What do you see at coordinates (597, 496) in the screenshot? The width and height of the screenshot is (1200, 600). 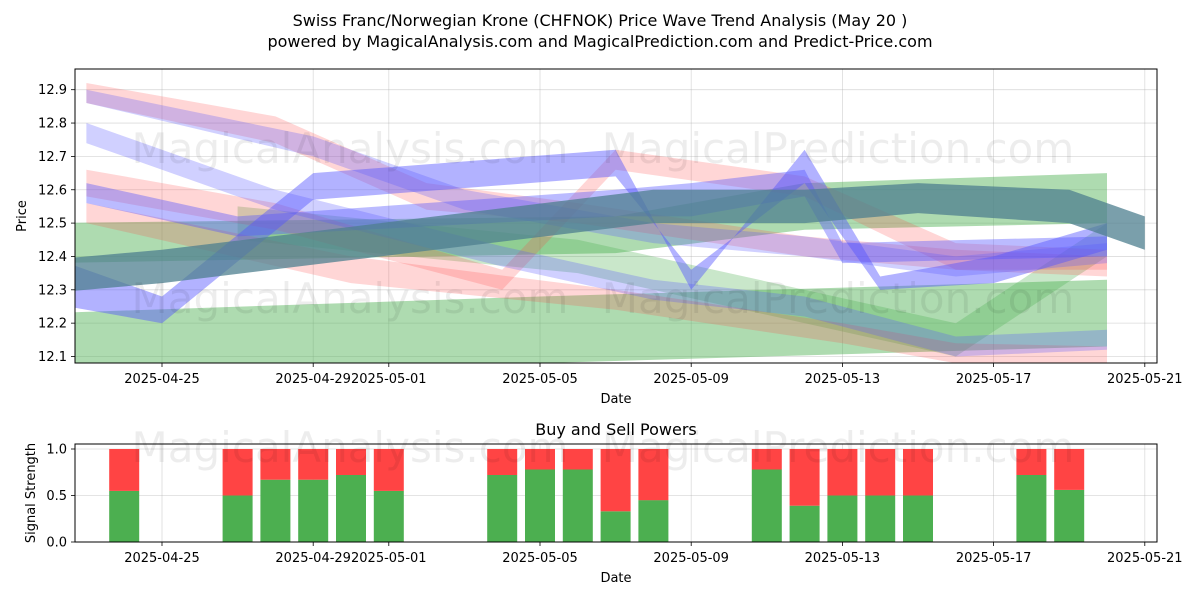 I see `signal-bars` at bounding box center [597, 496].